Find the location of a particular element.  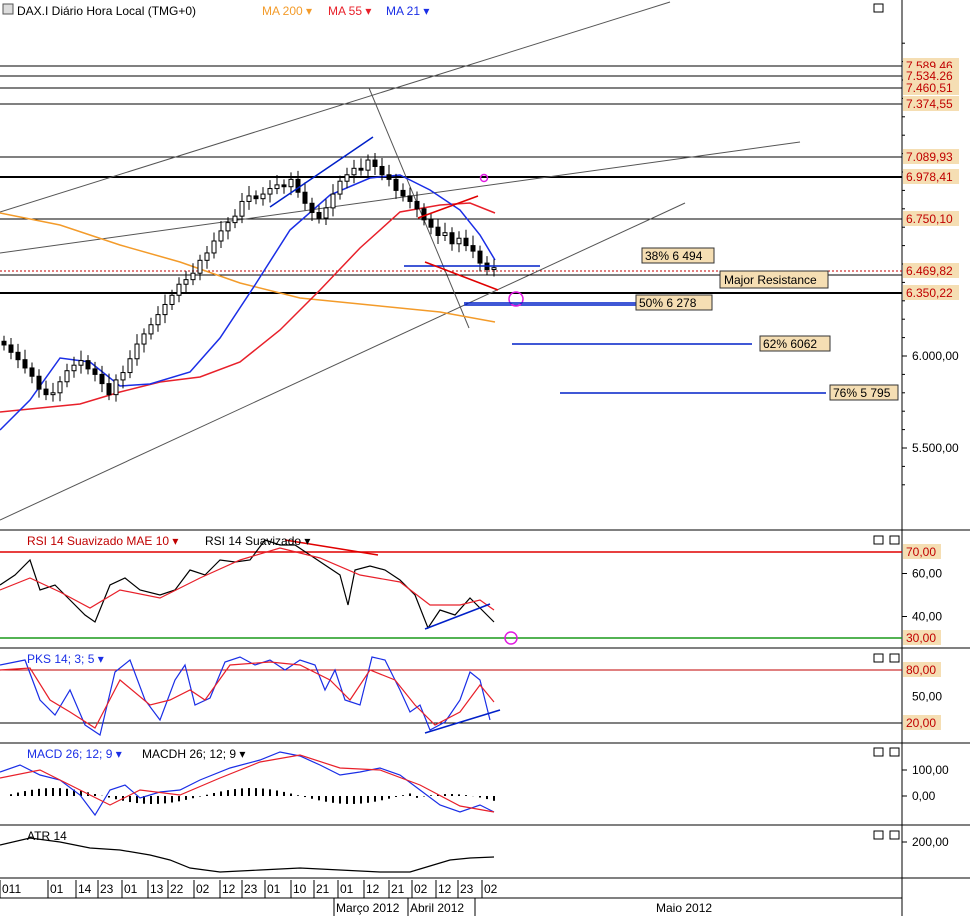

x-month-label: Maio 2012 is located at coordinates (684, 908).